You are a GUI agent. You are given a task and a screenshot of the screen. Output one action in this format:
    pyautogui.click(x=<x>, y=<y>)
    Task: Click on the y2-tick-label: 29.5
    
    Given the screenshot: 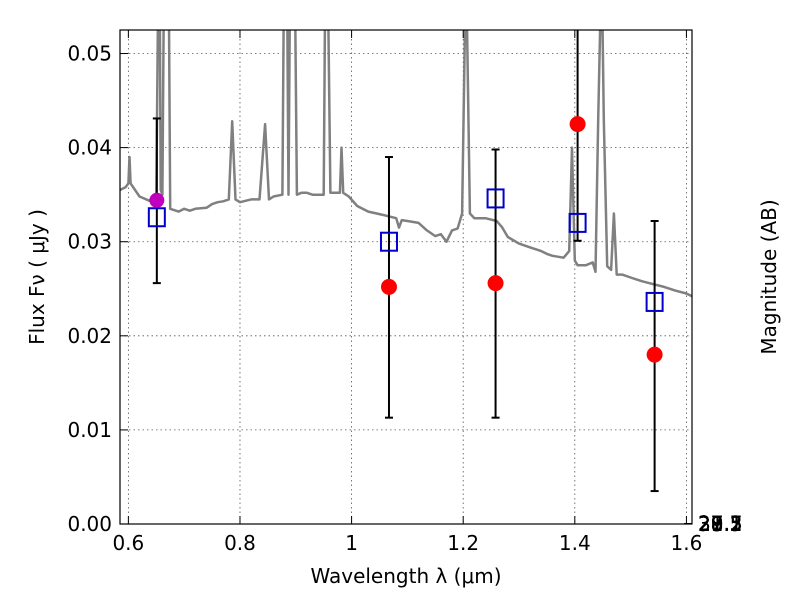 What is the action you would take?
    pyautogui.click(x=720, y=524)
    